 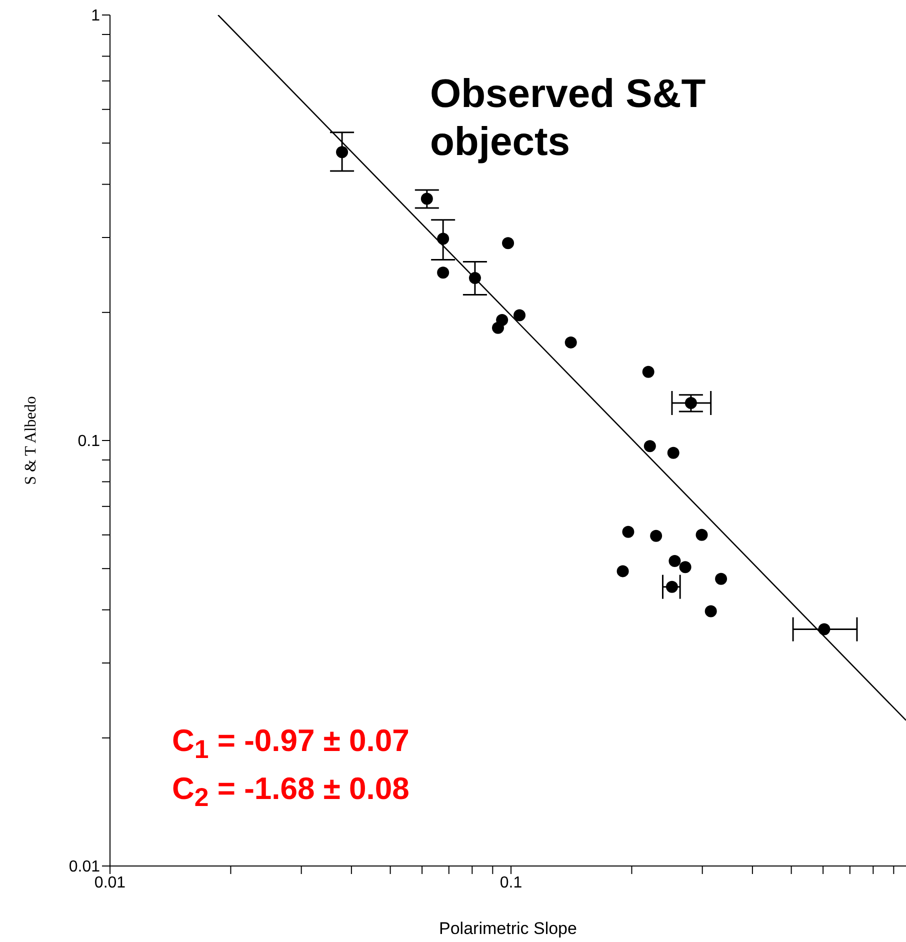 I want to click on annotation: C$_{1}$ = -0.97 ± 0.07, so click(x=291, y=744).